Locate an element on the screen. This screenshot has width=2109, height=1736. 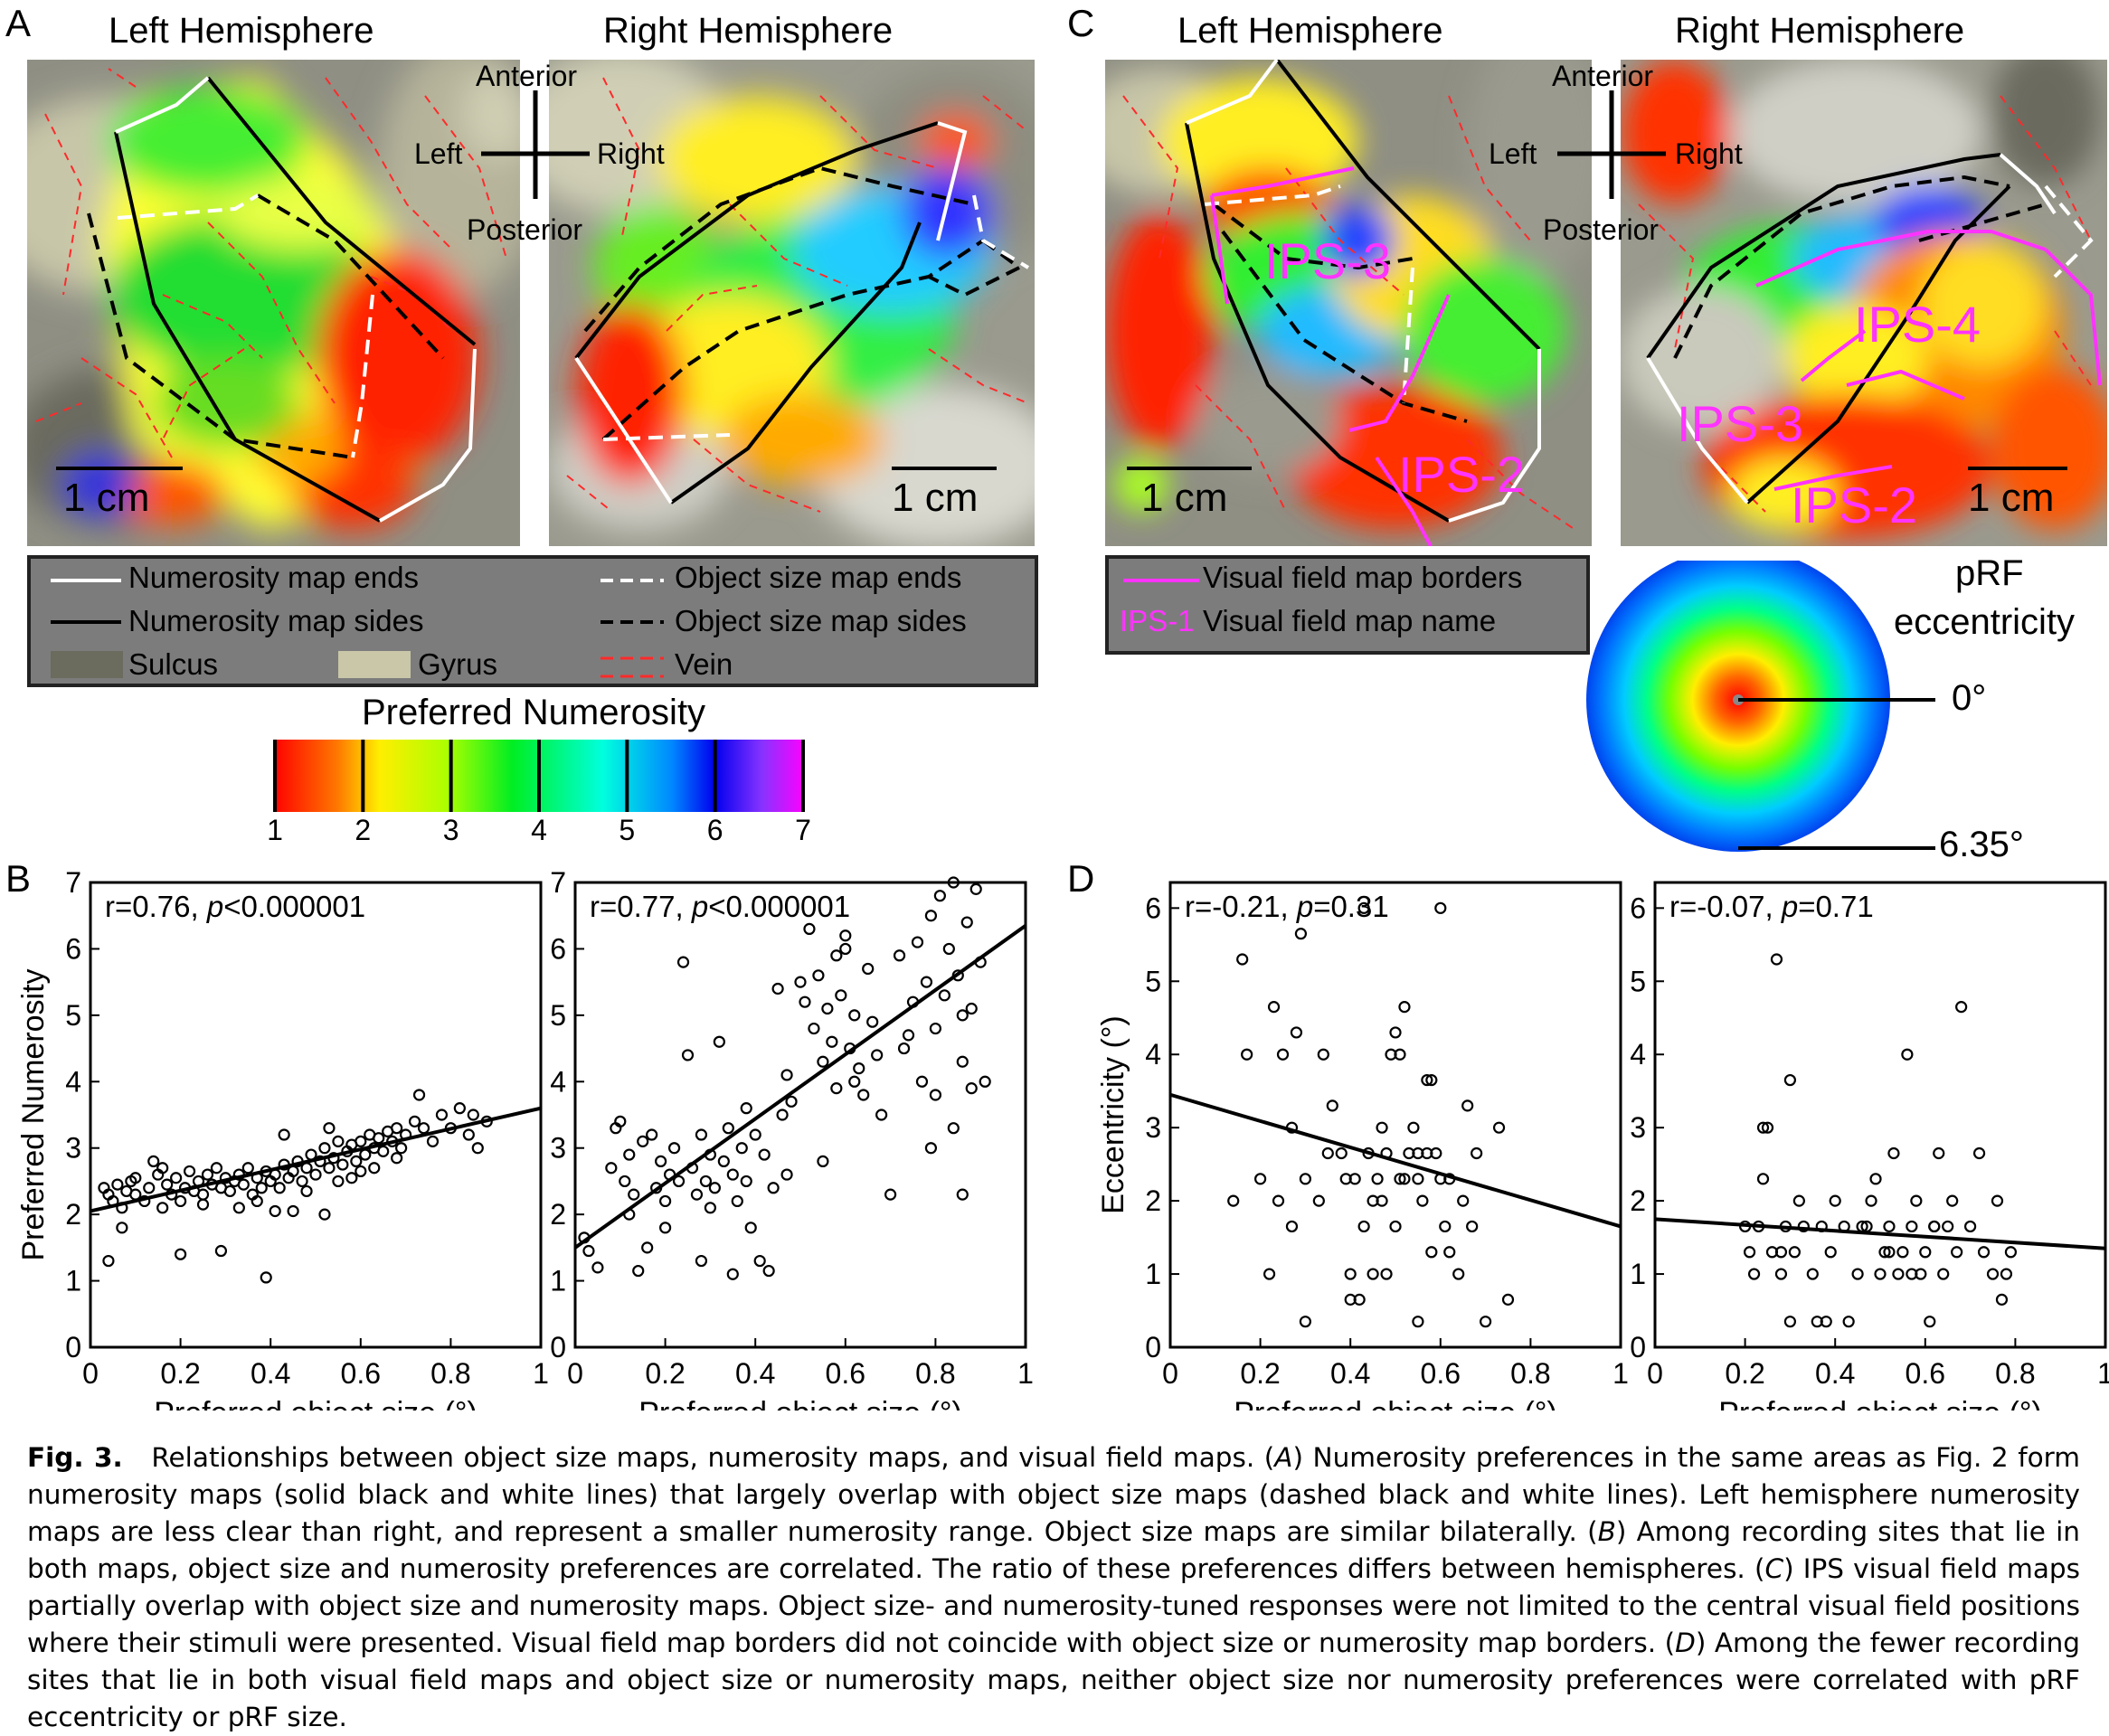
panel-a-right-hemisphere-title: Right Hemisphere is located at coordinates (749, 31).